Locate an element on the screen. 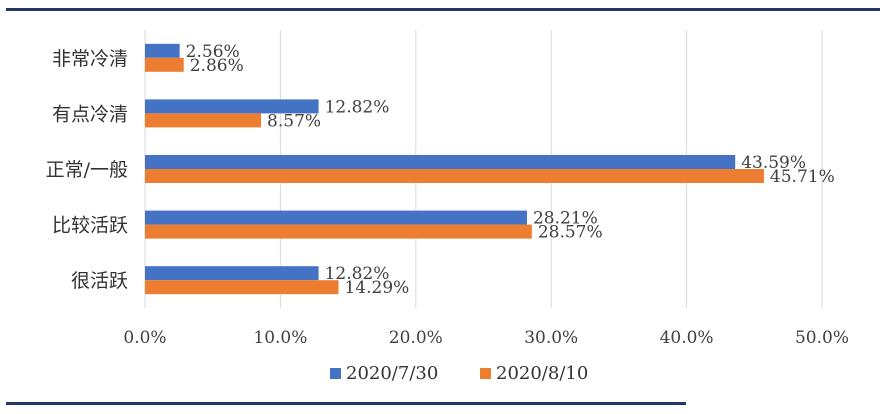 The width and height of the screenshot is (886, 414). top-rule is located at coordinates (443, 9).